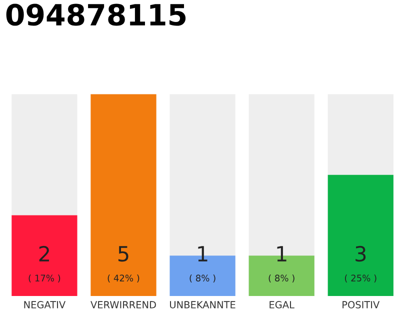 The image size is (410, 320). I want to click on annotation: ( 42% ), so click(124, 278).